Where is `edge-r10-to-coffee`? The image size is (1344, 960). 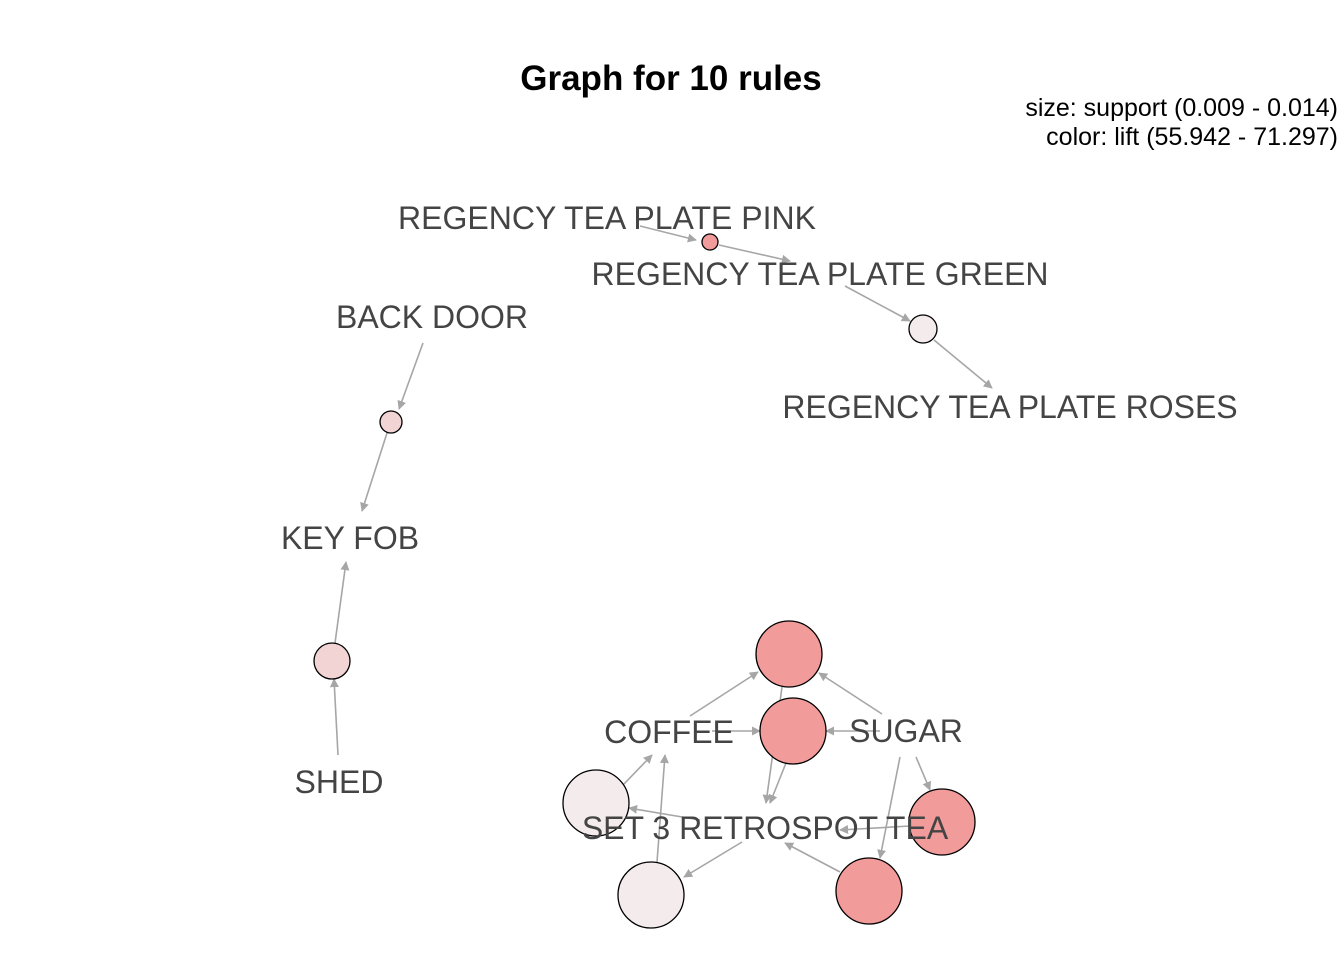
edge-r10-to-coffee is located at coordinates (662, 808).